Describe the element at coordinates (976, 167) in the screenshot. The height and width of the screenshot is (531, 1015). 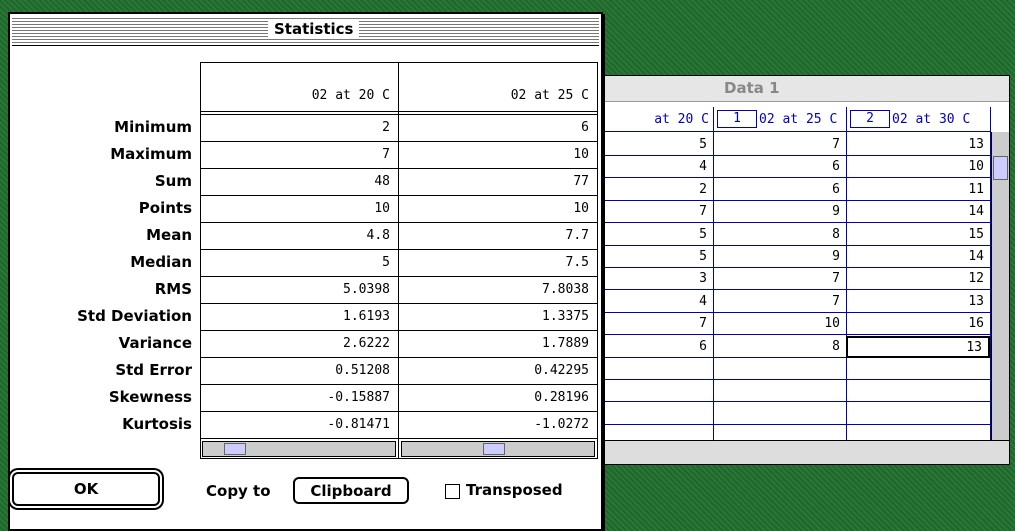
I see `data-cell: 10` at that location.